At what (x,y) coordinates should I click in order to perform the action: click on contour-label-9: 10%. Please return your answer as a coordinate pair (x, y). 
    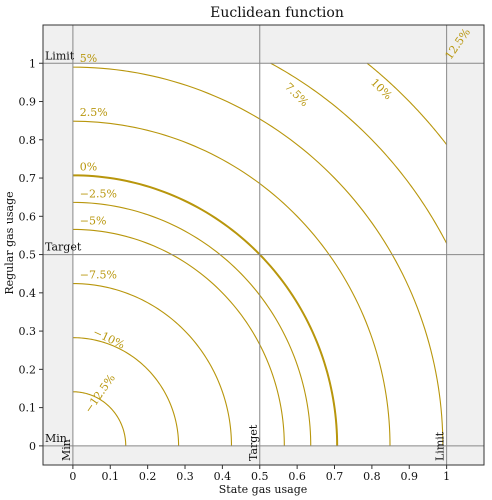
    Looking at the image, I should click on (381, 89).